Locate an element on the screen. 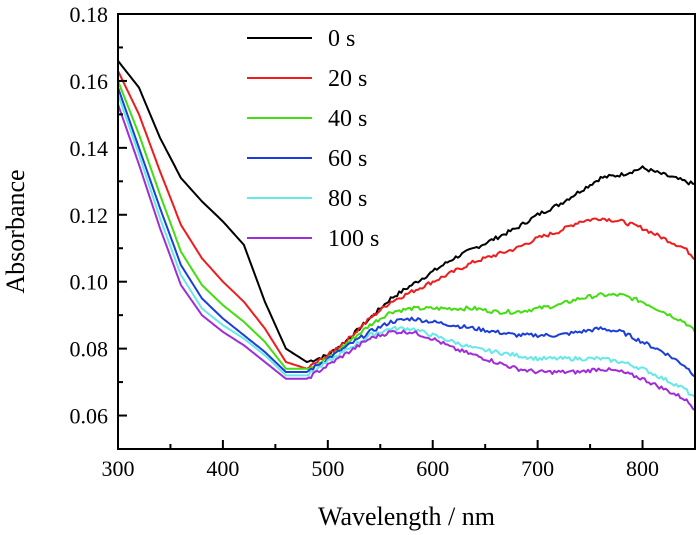 Image resolution: width=700 pixels, height=535 pixels. y-tick-label: 0.16 is located at coordinates (89, 81).